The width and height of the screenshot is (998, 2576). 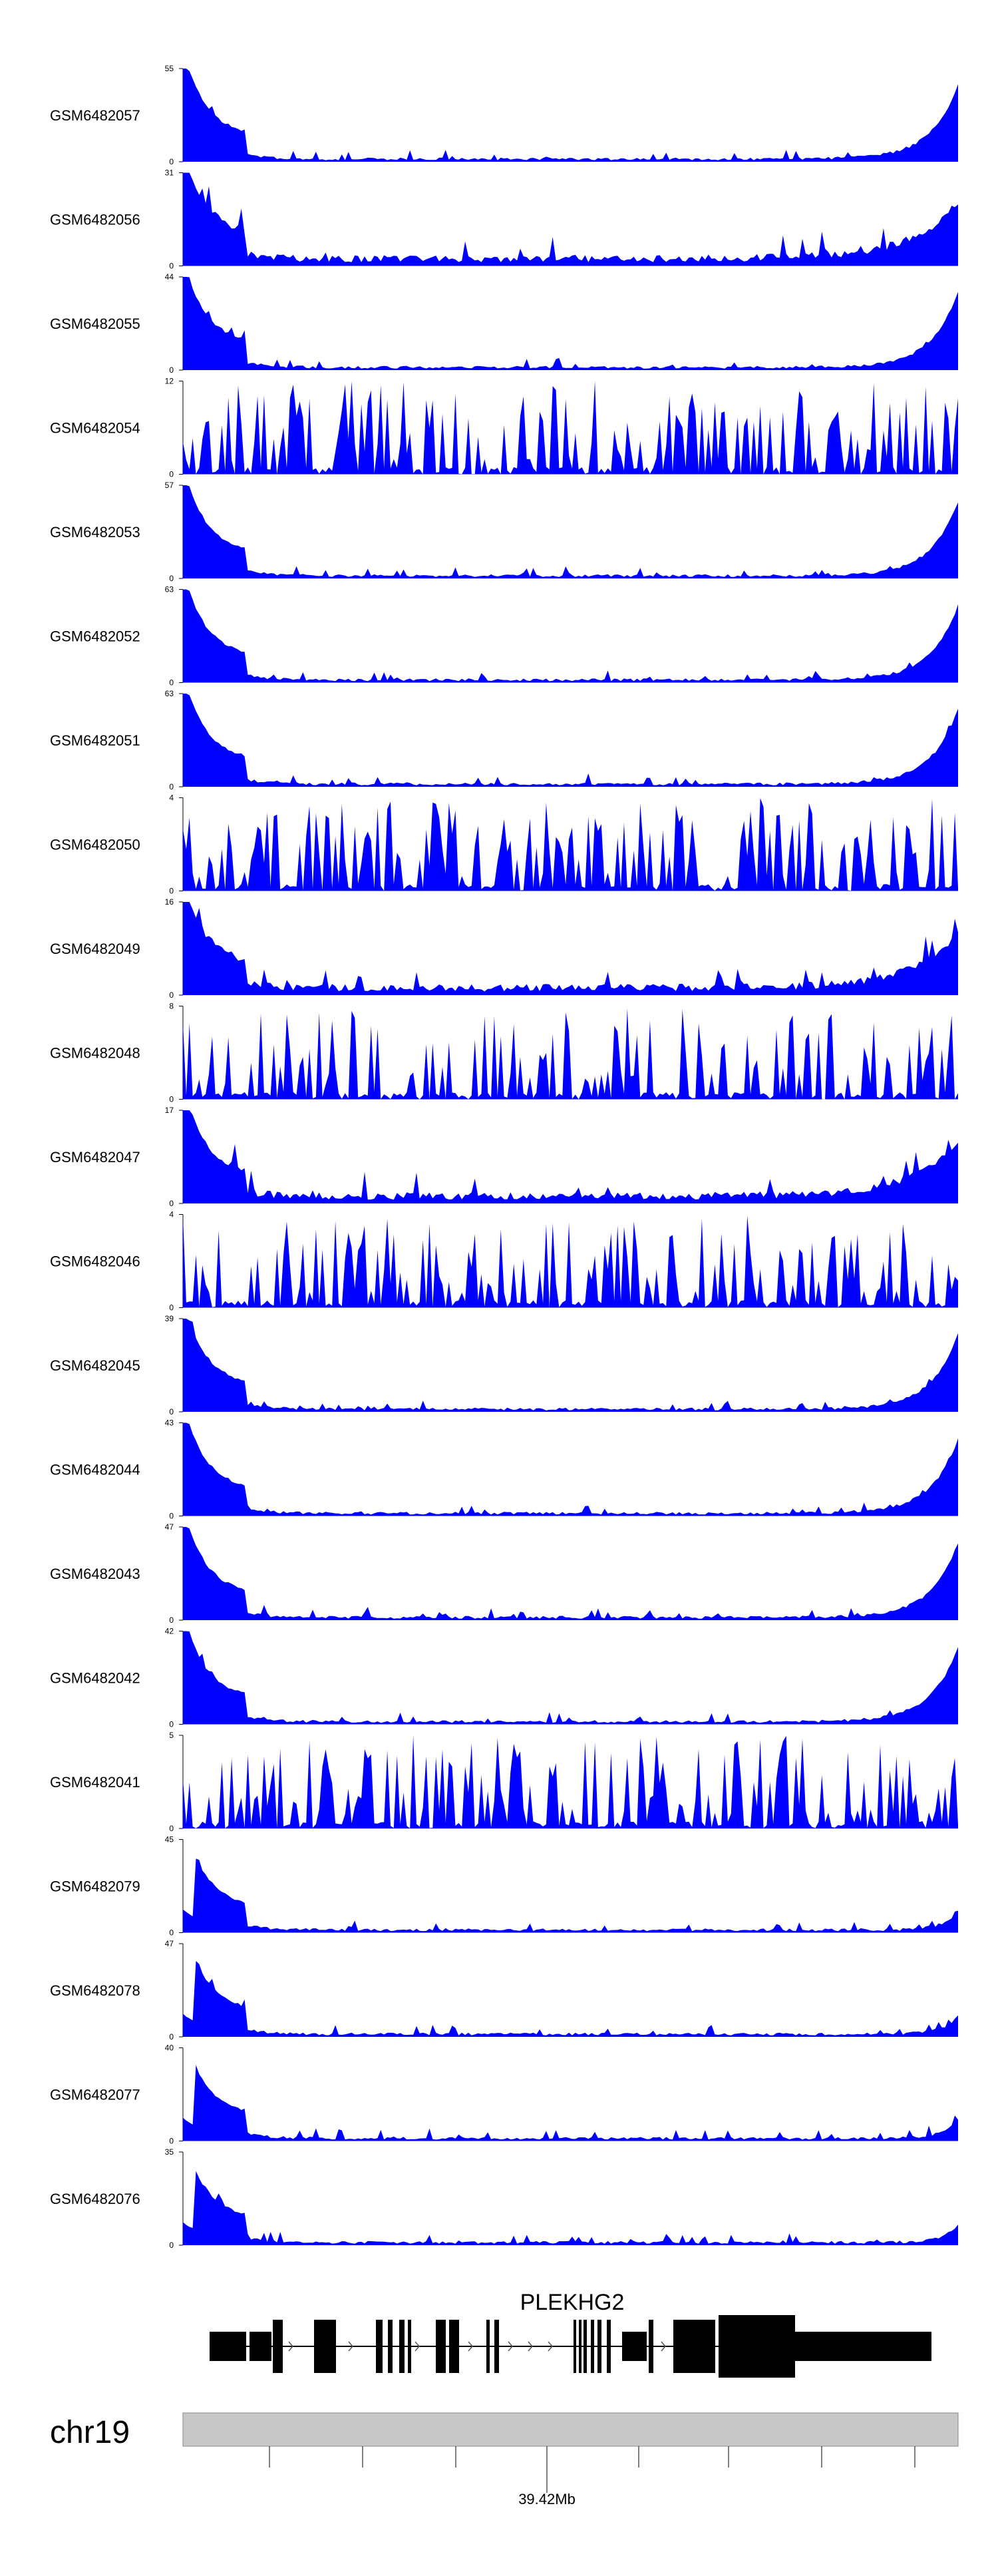 I want to click on track-label: GSM6482052, so click(x=95, y=636).